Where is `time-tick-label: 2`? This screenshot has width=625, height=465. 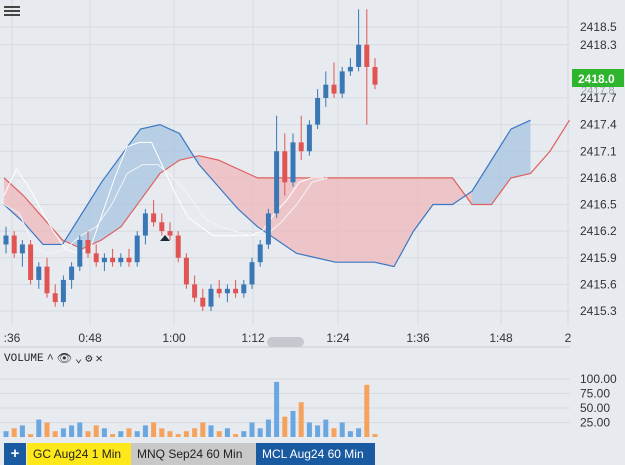 time-tick-label: 2 is located at coordinates (568, 338).